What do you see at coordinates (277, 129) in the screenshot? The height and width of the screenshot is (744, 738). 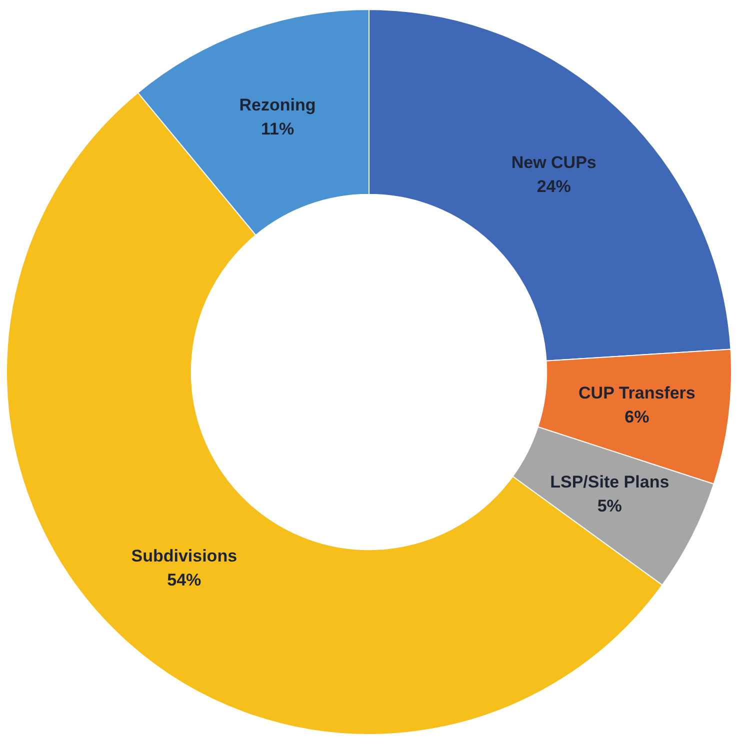 I see `data-label: 11%` at bounding box center [277, 129].